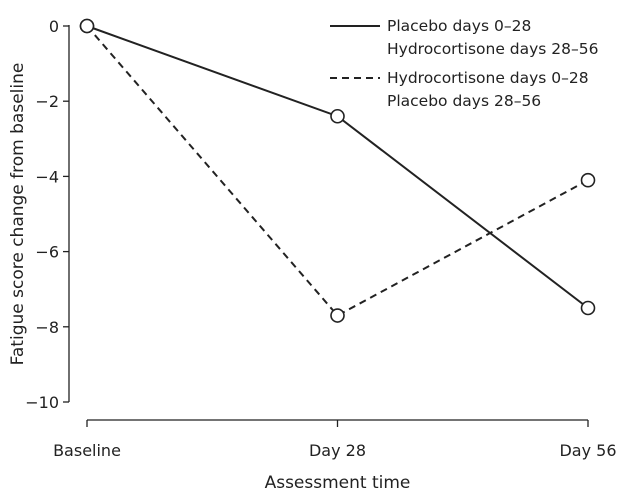 This screenshot has height=494, width=623. I want to click on y-tick-label: 0, so click(54, 26).